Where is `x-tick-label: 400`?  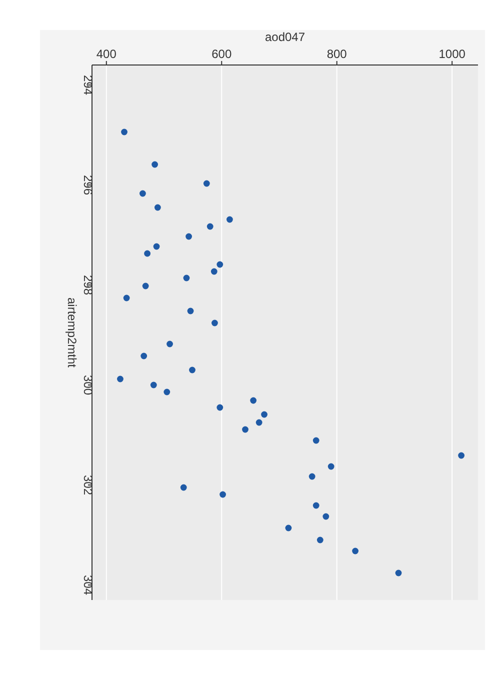 x-tick-label: 400 is located at coordinates (106, 54).